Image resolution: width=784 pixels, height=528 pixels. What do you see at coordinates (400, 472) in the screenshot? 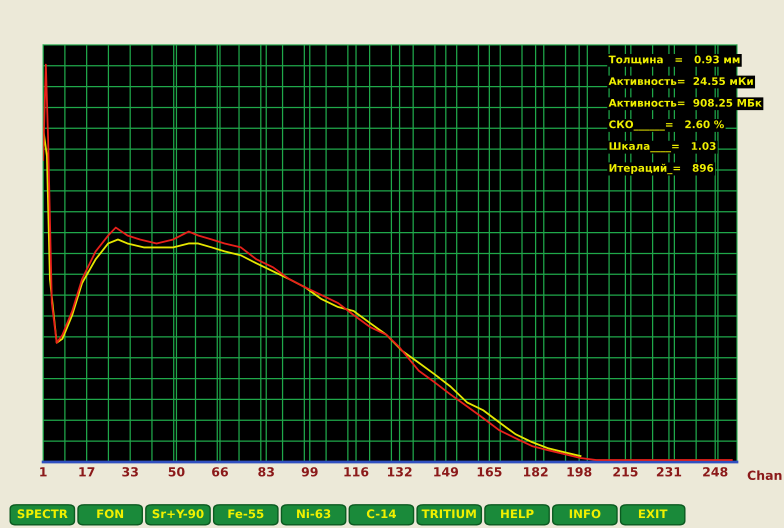
I see `x-tick-label: 132` at bounding box center [400, 472].